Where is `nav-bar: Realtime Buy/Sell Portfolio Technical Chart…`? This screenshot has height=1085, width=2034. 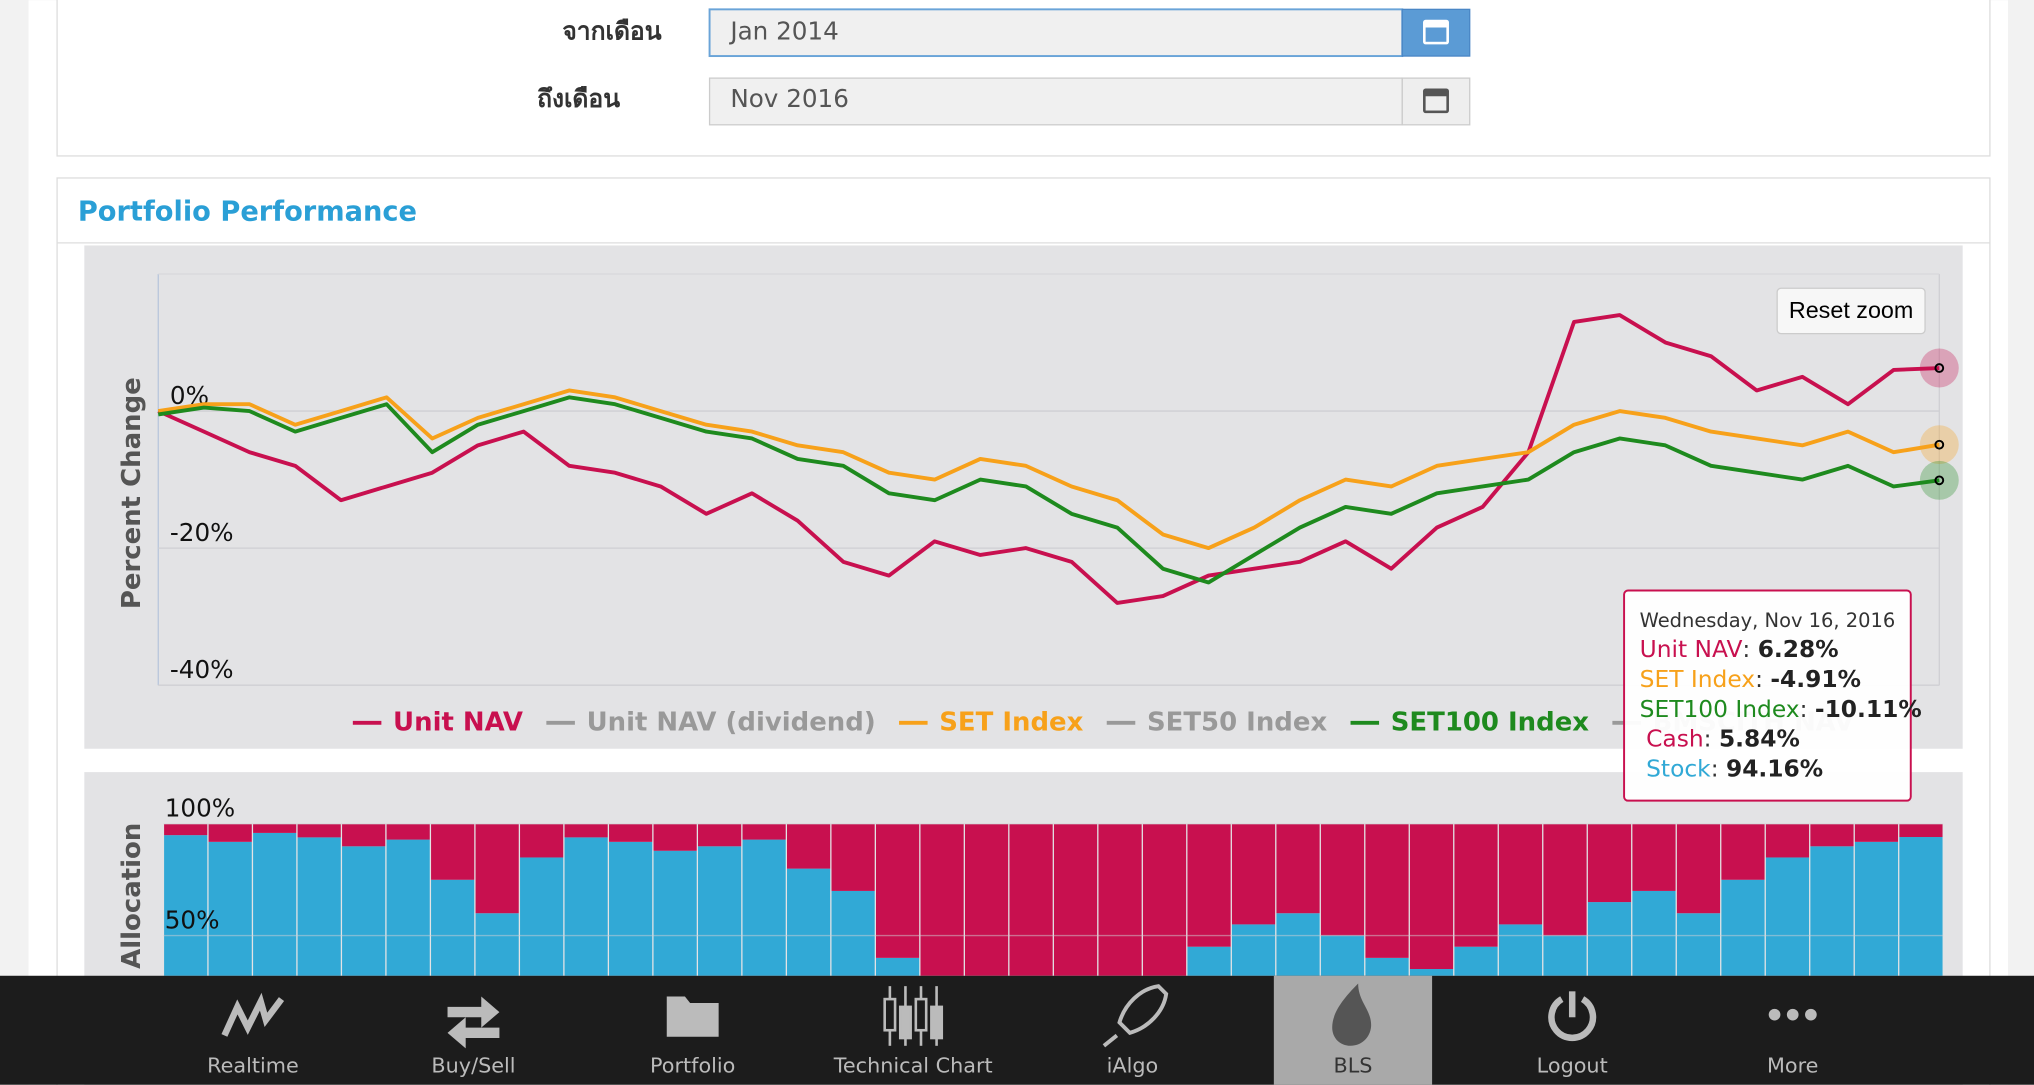
nav-bar: Realtime Buy/Sell Portfolio Technical Chart… is located at coordinates (1017, 1030).